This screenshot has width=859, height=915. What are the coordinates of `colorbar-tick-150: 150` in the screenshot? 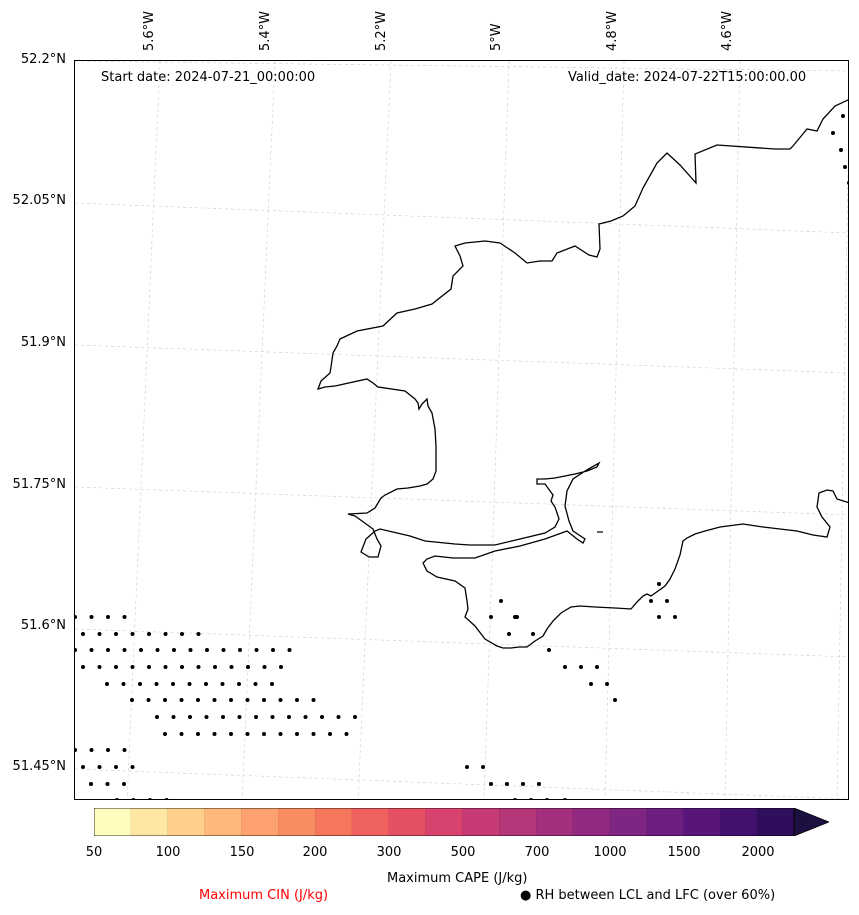 It's located at (242, 852).